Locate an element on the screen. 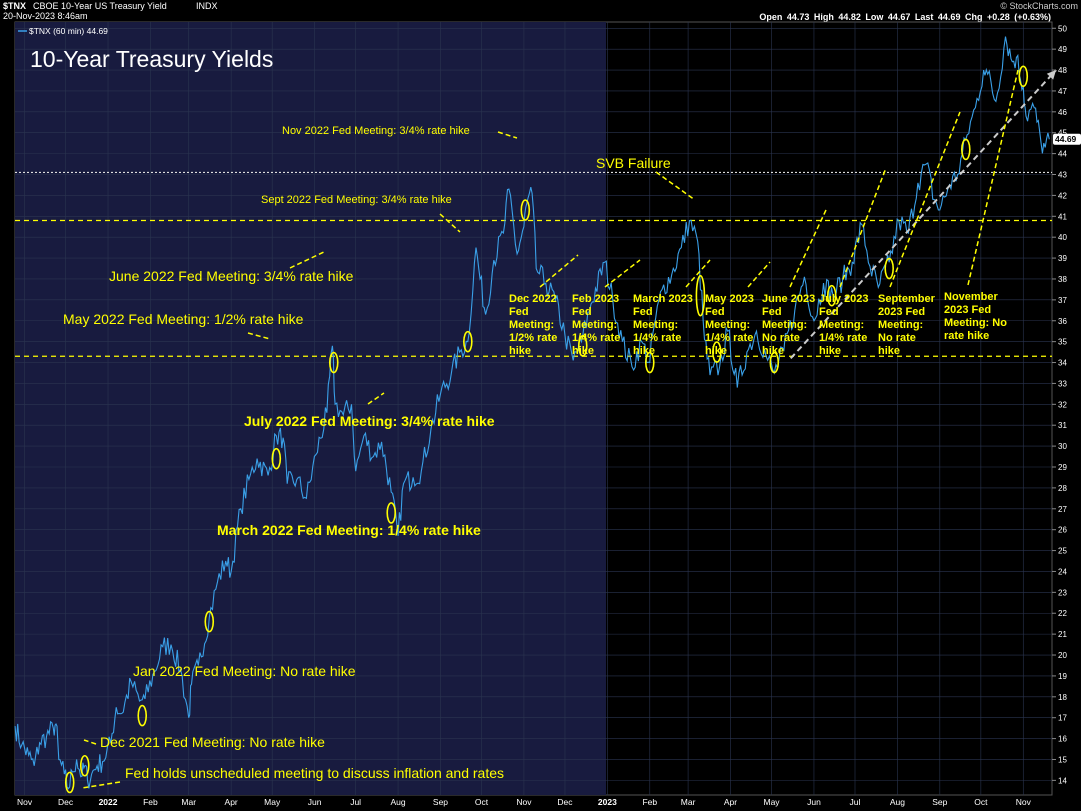 This screenshot has height=811, width=1081. x-tick-label: May is located at coordinates (772, 802).